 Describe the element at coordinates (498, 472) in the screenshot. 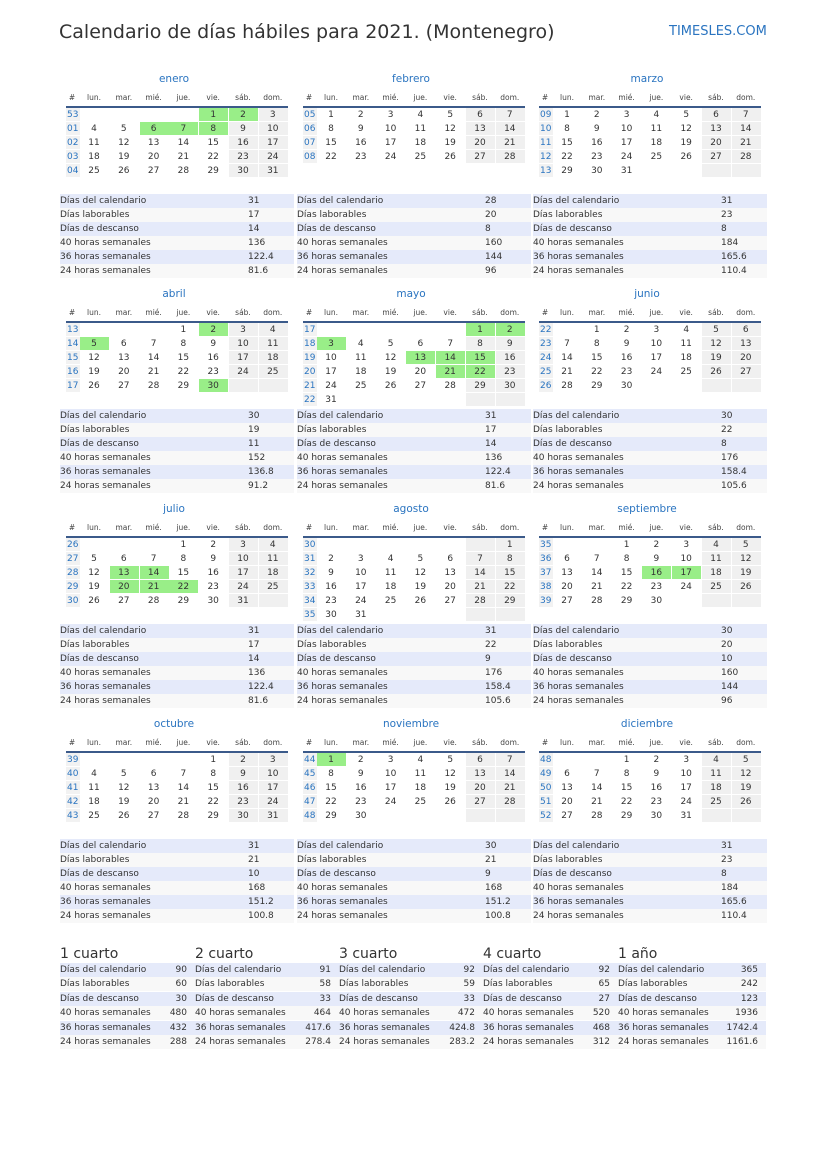

I see `stat-value: 122.4` at that location.